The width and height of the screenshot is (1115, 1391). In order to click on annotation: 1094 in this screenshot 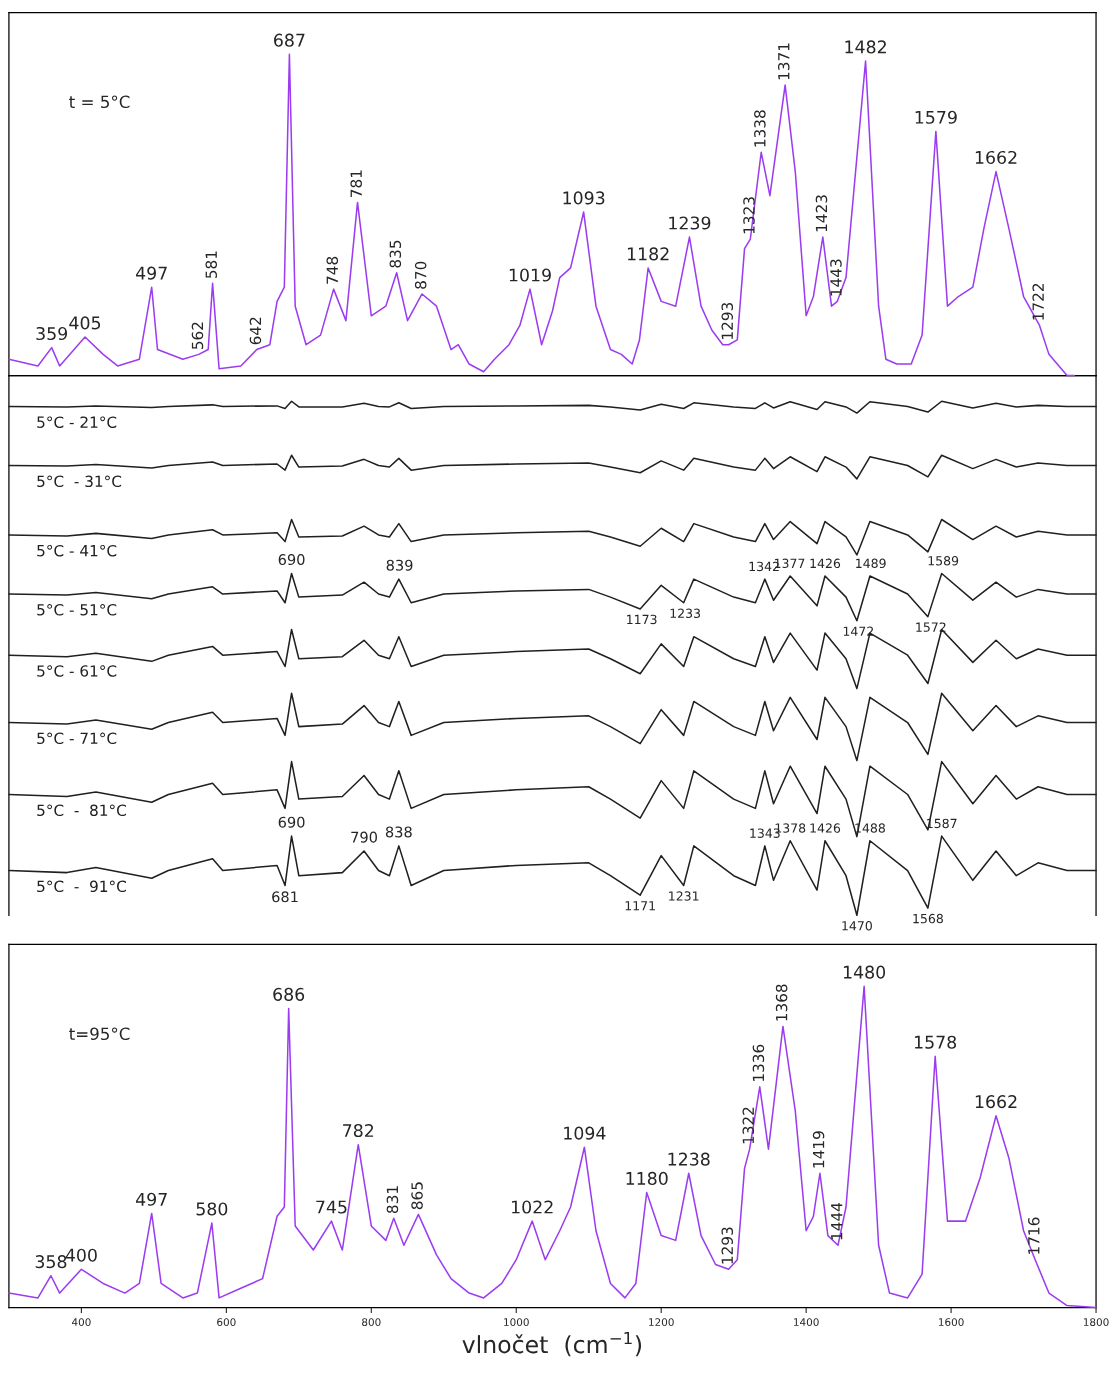, I will do `click(585, 1133)`.